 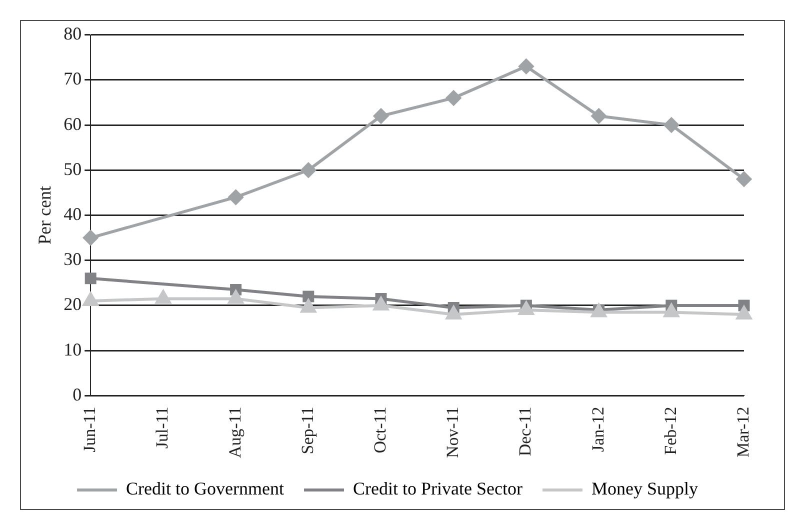 I want to click on x-tick-label: Oct-11, so click(x=380, y=430).